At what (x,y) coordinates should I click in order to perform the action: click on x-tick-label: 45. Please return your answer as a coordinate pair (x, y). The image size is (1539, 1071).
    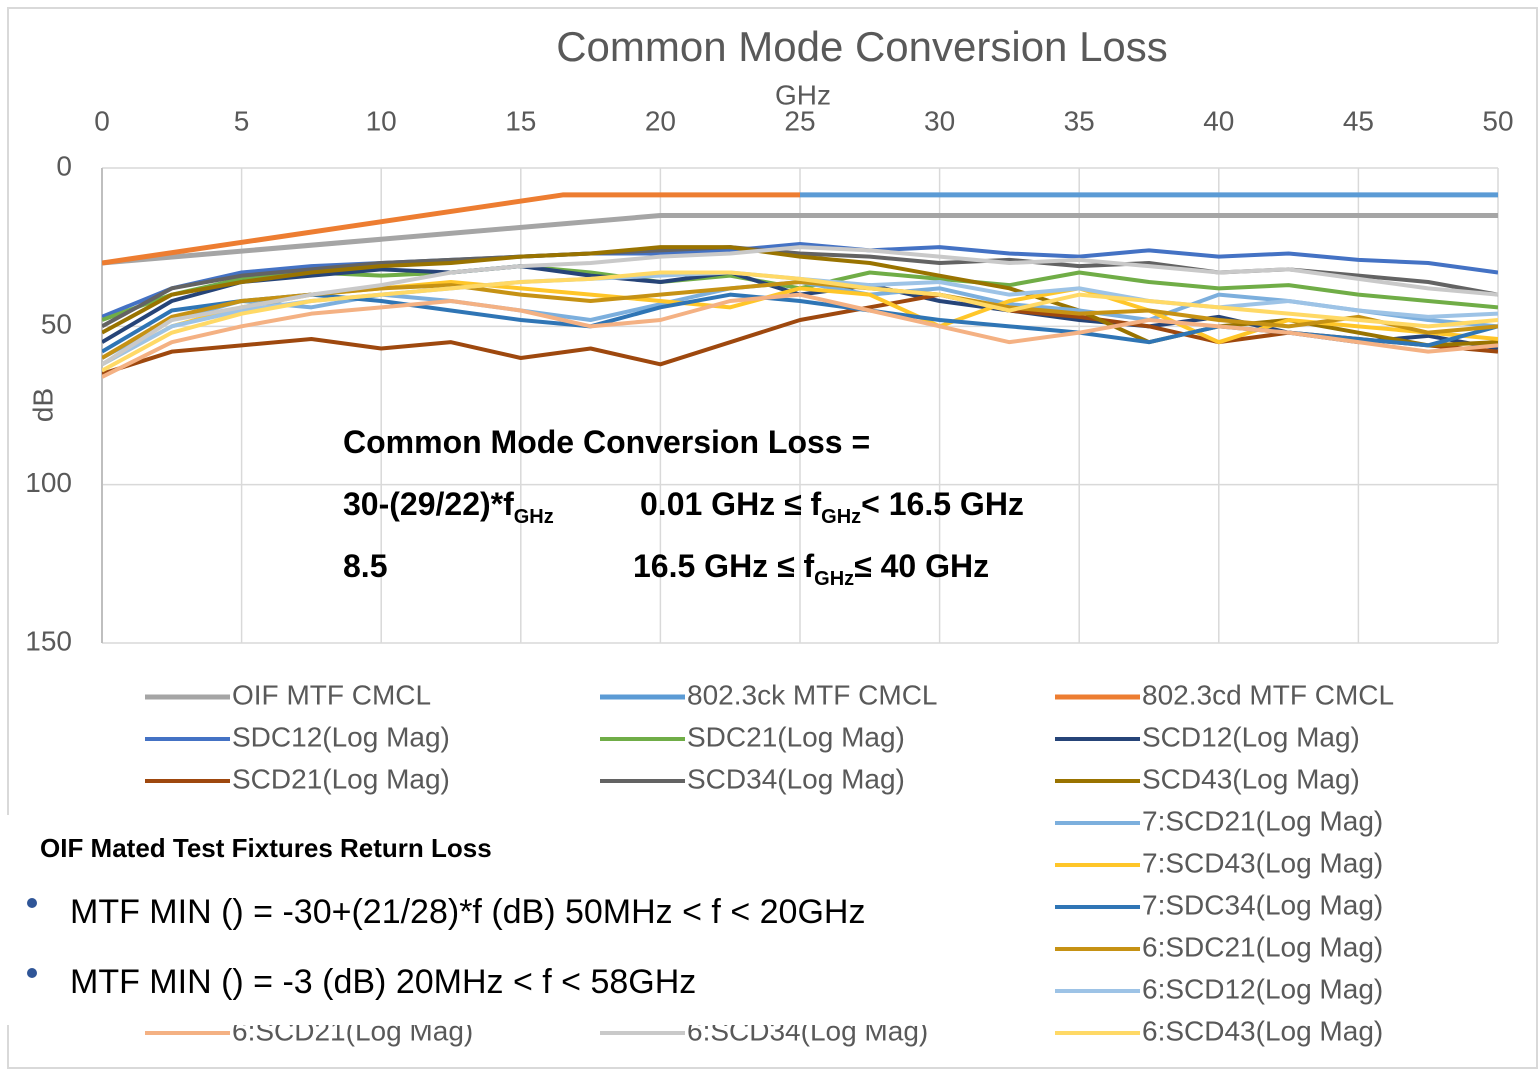
    Looking at the image, I should click on (1358, 120).